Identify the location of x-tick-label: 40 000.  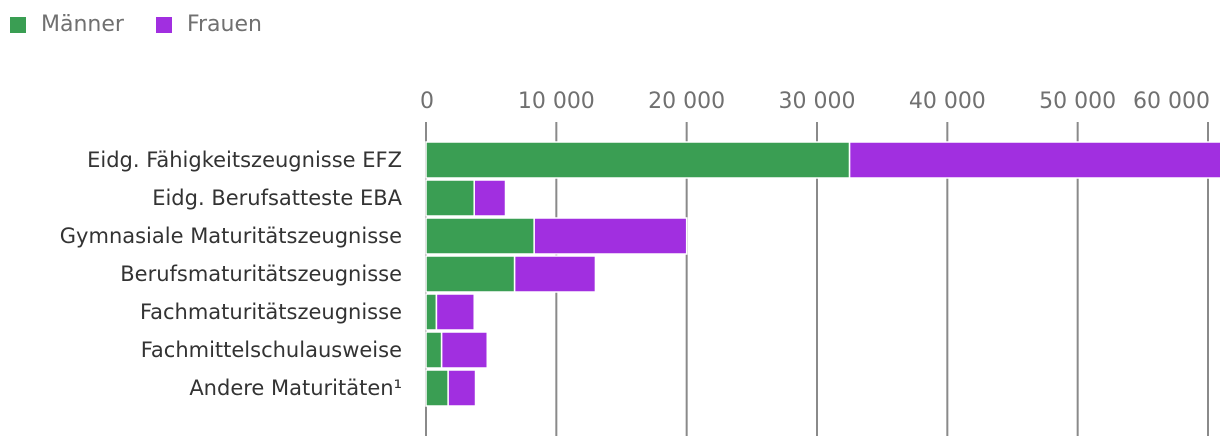
(947, 101).